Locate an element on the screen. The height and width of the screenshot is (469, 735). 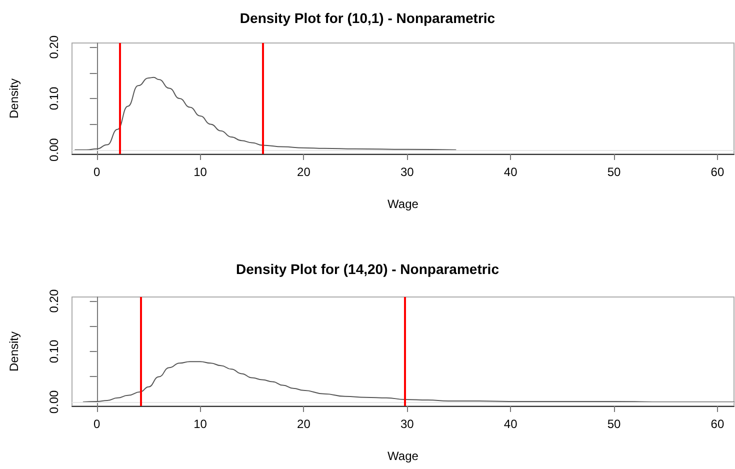
chart-title: Density Plot for (10,1) - Nonparametric is located at coordinates (368, 18).